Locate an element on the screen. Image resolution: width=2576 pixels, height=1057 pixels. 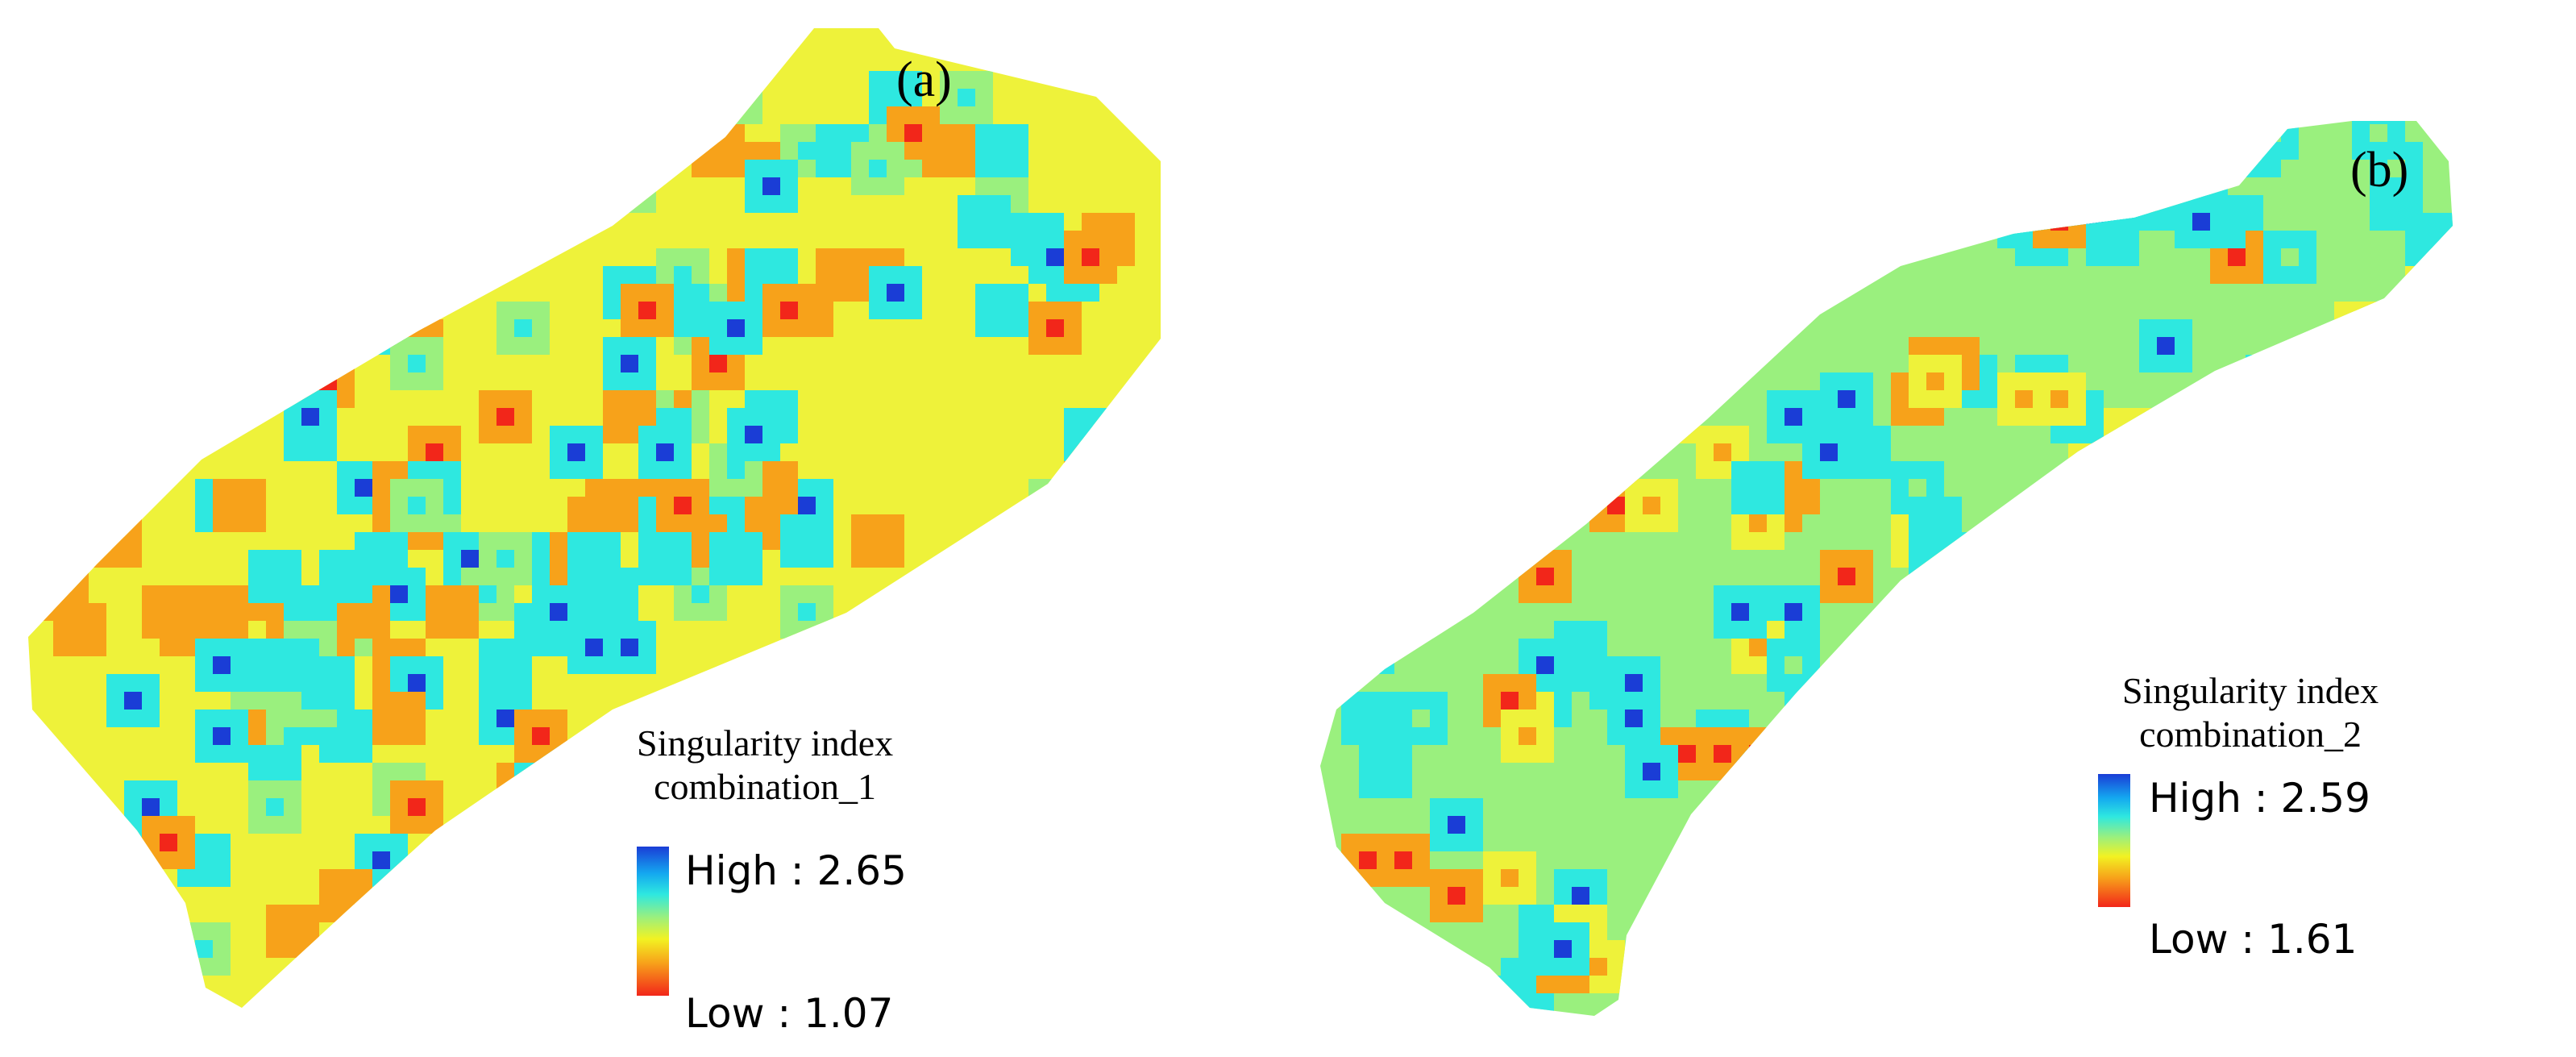
legend-title-b: Singularity index combination_2 is located at coordinates (2250, 712).